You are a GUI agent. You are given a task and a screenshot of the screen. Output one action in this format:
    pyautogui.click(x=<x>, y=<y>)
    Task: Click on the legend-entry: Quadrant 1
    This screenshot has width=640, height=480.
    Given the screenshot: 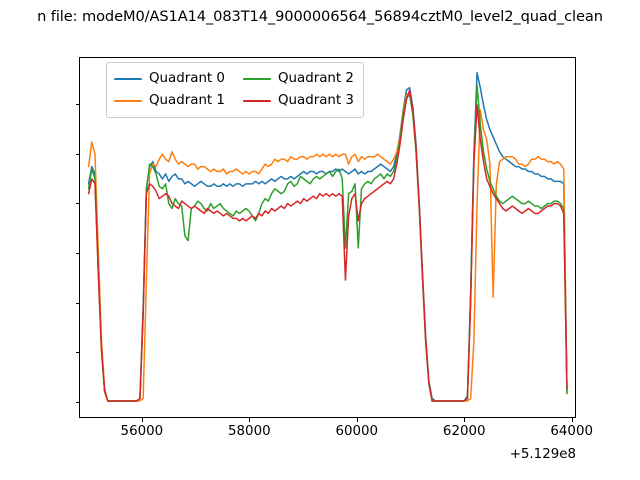 What is the action you would take?
    pyautogui.click(x=169, y=101)
    